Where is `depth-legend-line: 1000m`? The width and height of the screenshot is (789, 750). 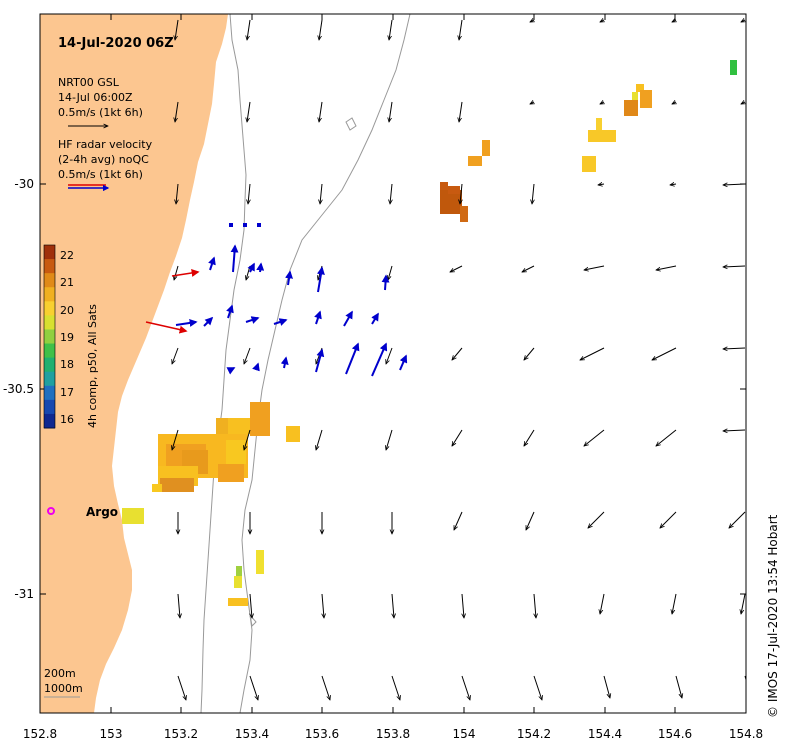 depth-legend-line: 1000m is located at coordinates (63, 688).